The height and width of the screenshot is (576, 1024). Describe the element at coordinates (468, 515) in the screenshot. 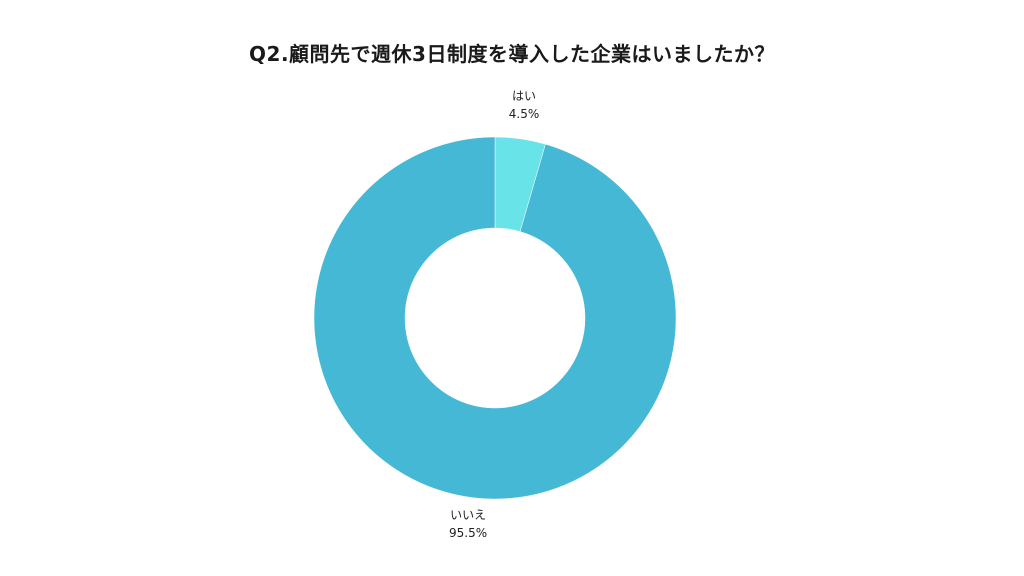

I see `slice-label-no: いいえ` at that location.